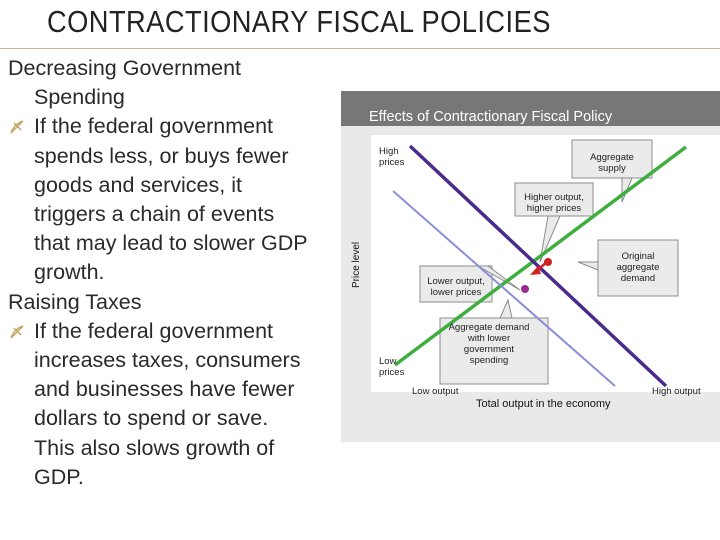 This screenshot has width=720, height=540. What do you see at coordinates (543, 404) in the screenshot?
I see `x-axis-label: Total output in the economy` at bounding box center [543, 404].